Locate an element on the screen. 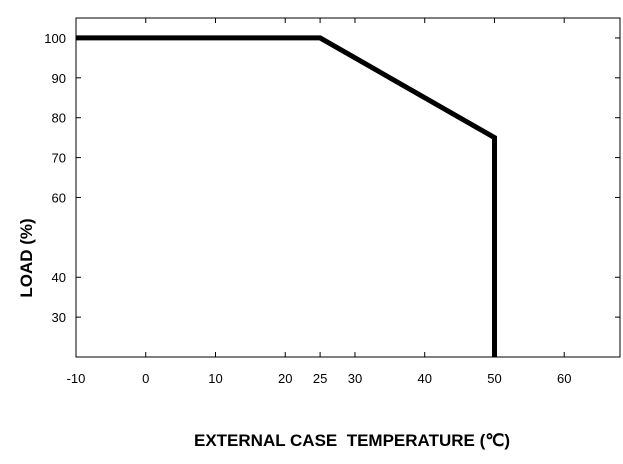 This screenshot has width=623, height=464. y-tick-label: 90 is located at coordinates (59, 78).